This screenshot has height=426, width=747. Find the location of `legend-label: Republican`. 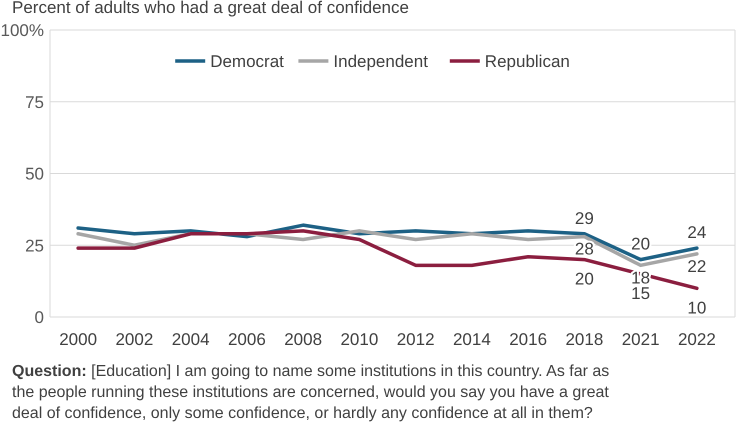

legend-label: Republican is located at coordinates (527, 61).